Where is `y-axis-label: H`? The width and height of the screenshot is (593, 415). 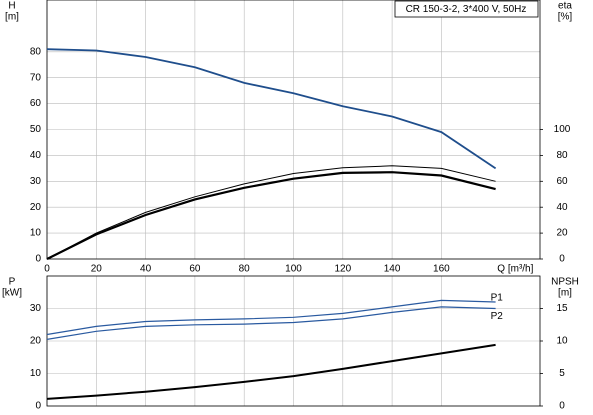
y-axis-label: H is located at coordinates (11, 6).